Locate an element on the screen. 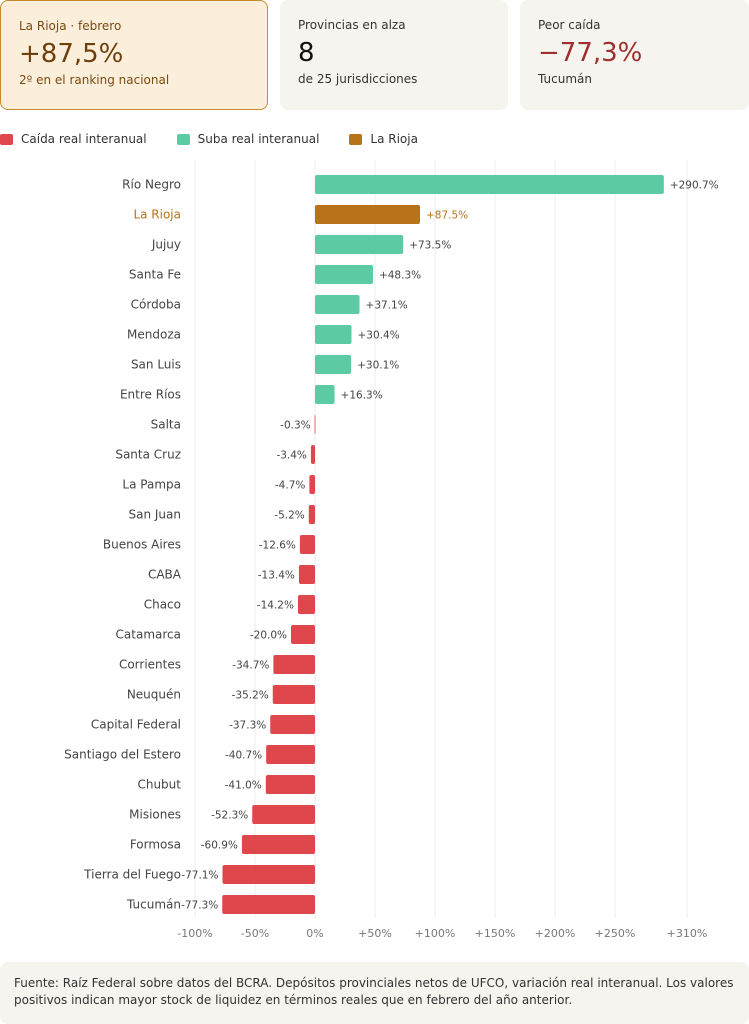  x-tick-label: -100% is located at coordinates (194, 933).